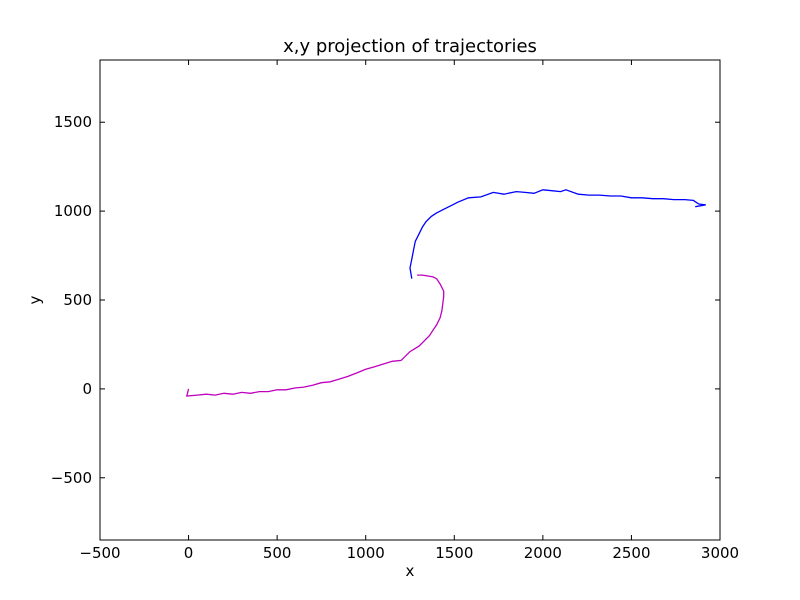  I want to click on chart-title: x,y projection of trajectories, so click(410, 46).